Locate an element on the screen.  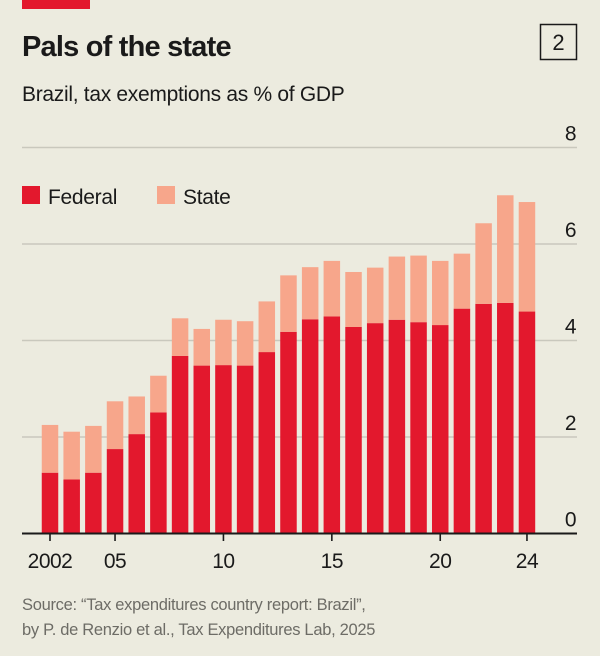
y-tick-label: 4 is located at coordinates (571, 327).